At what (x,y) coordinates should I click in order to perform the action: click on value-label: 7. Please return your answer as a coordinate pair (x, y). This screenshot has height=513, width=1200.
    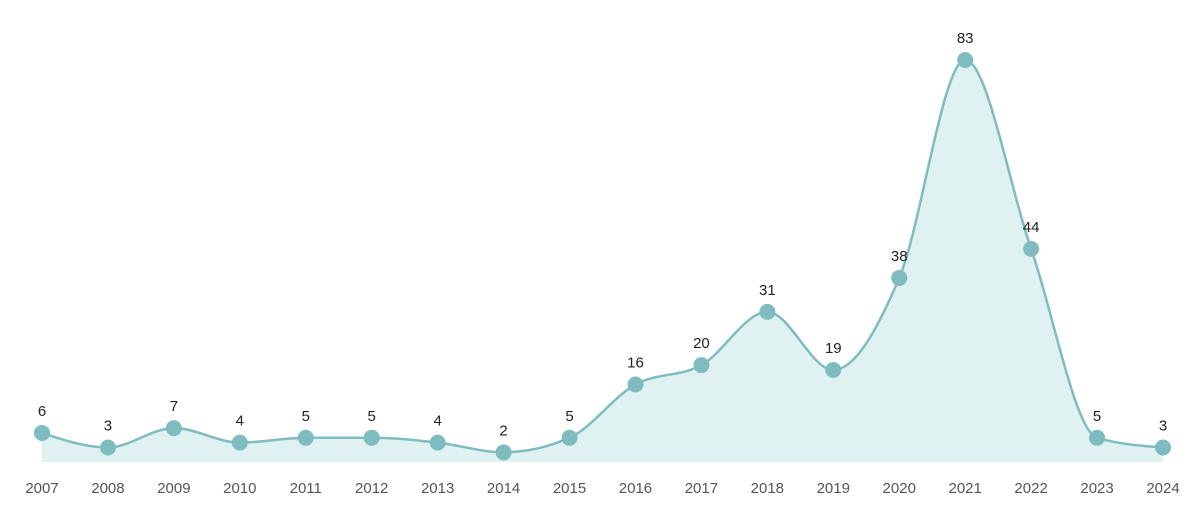
    Looking at the image, I should click on (174, 406).